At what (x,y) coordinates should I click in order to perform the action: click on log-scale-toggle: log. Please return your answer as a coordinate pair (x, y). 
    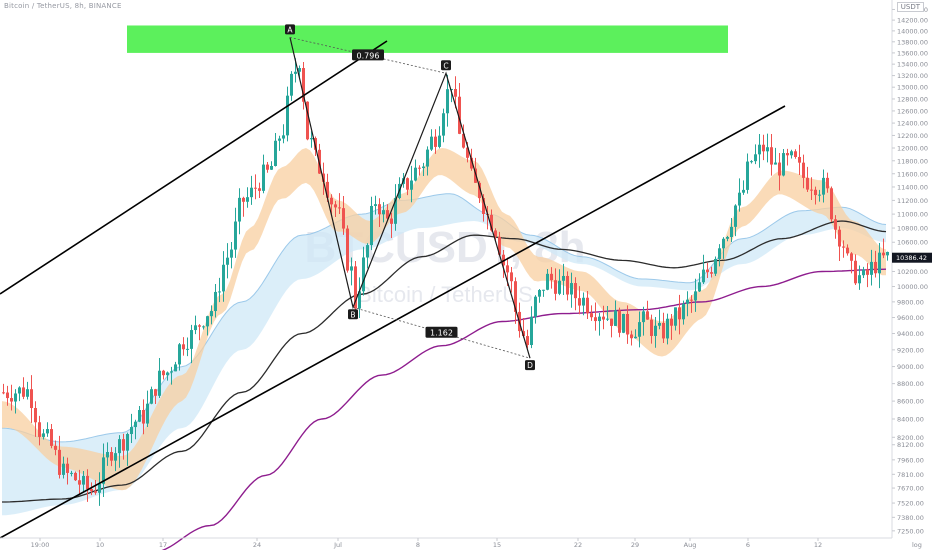
    Looking at the image, I should click on (917, 545).